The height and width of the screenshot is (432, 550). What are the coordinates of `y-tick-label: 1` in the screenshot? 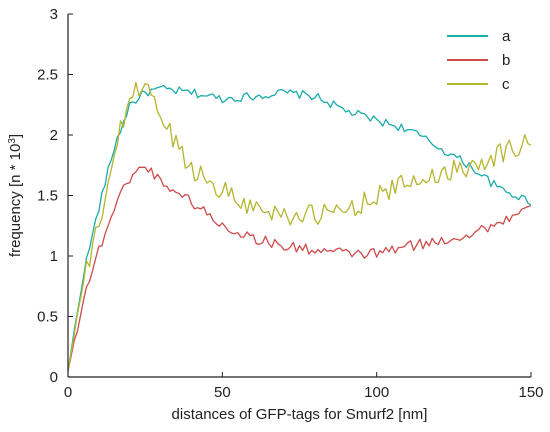 It's located at (54, 256).